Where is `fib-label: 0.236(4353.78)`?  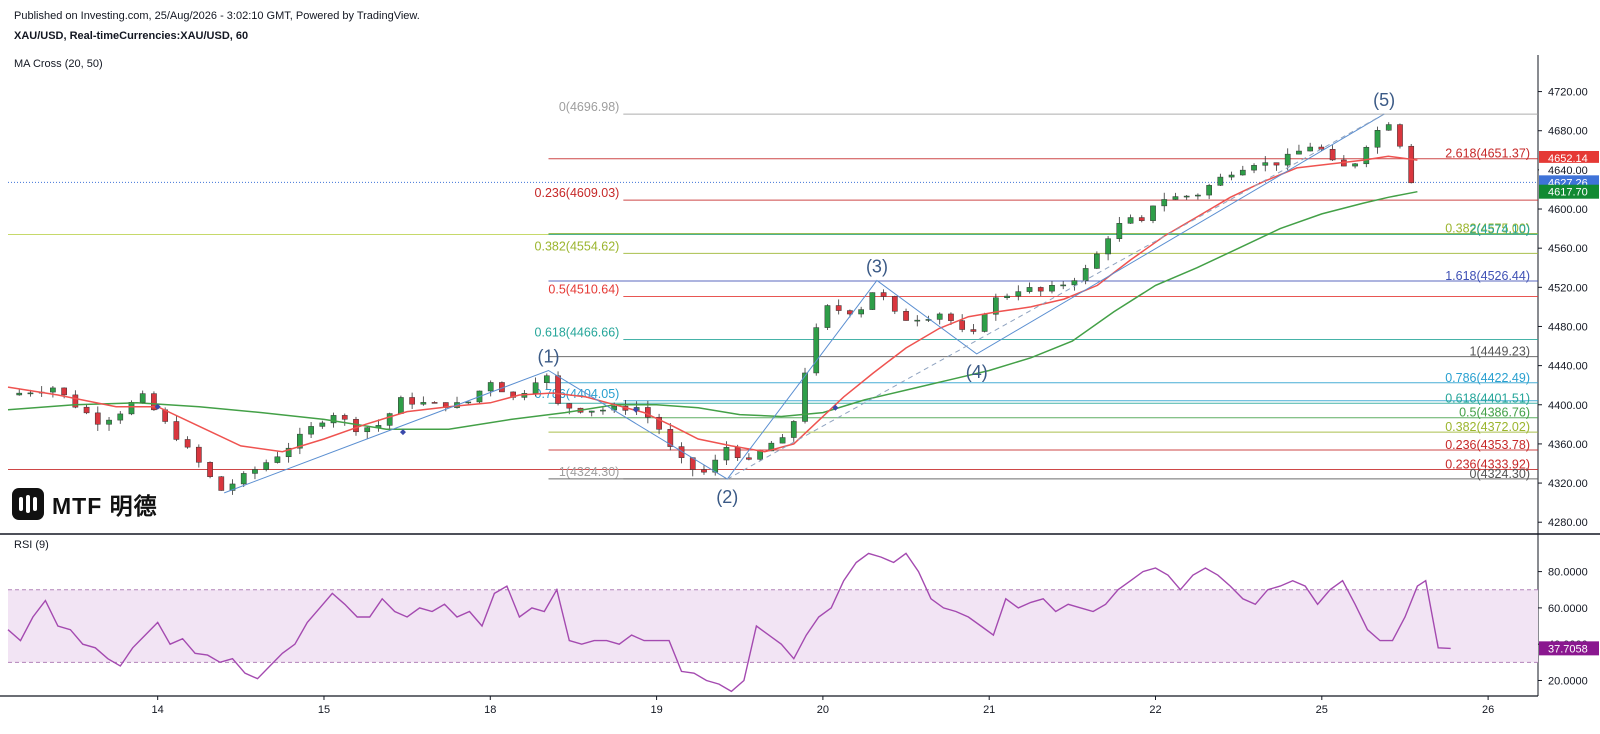
fib-label: 0.236(4353.78) is located at coordinates (1487, 445).